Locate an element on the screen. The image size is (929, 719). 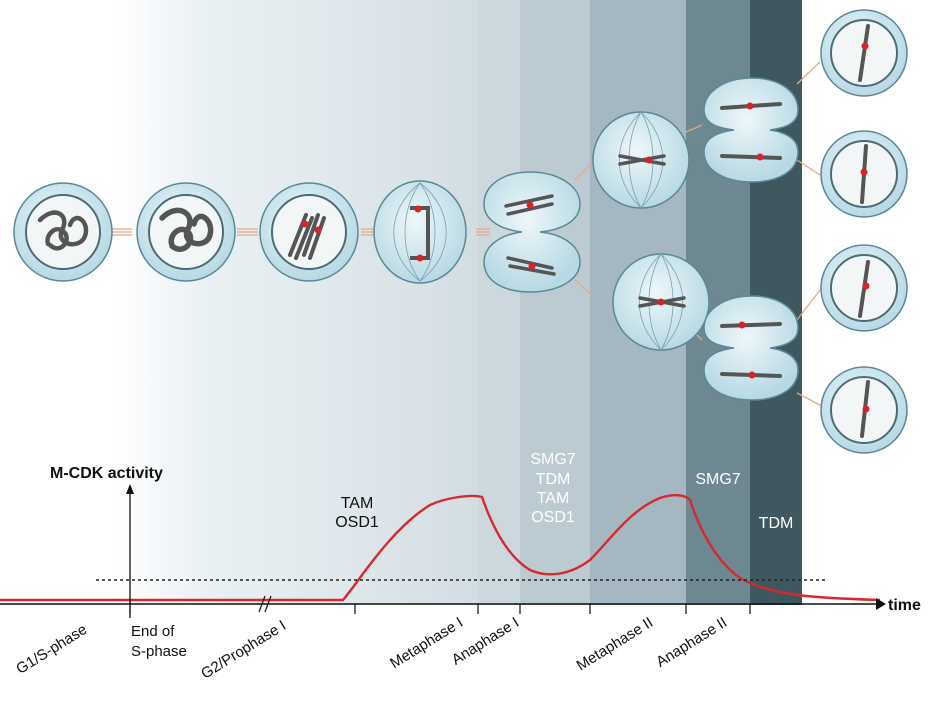
regulator-tdm-2: TDM is located at coordinates (776, 523).